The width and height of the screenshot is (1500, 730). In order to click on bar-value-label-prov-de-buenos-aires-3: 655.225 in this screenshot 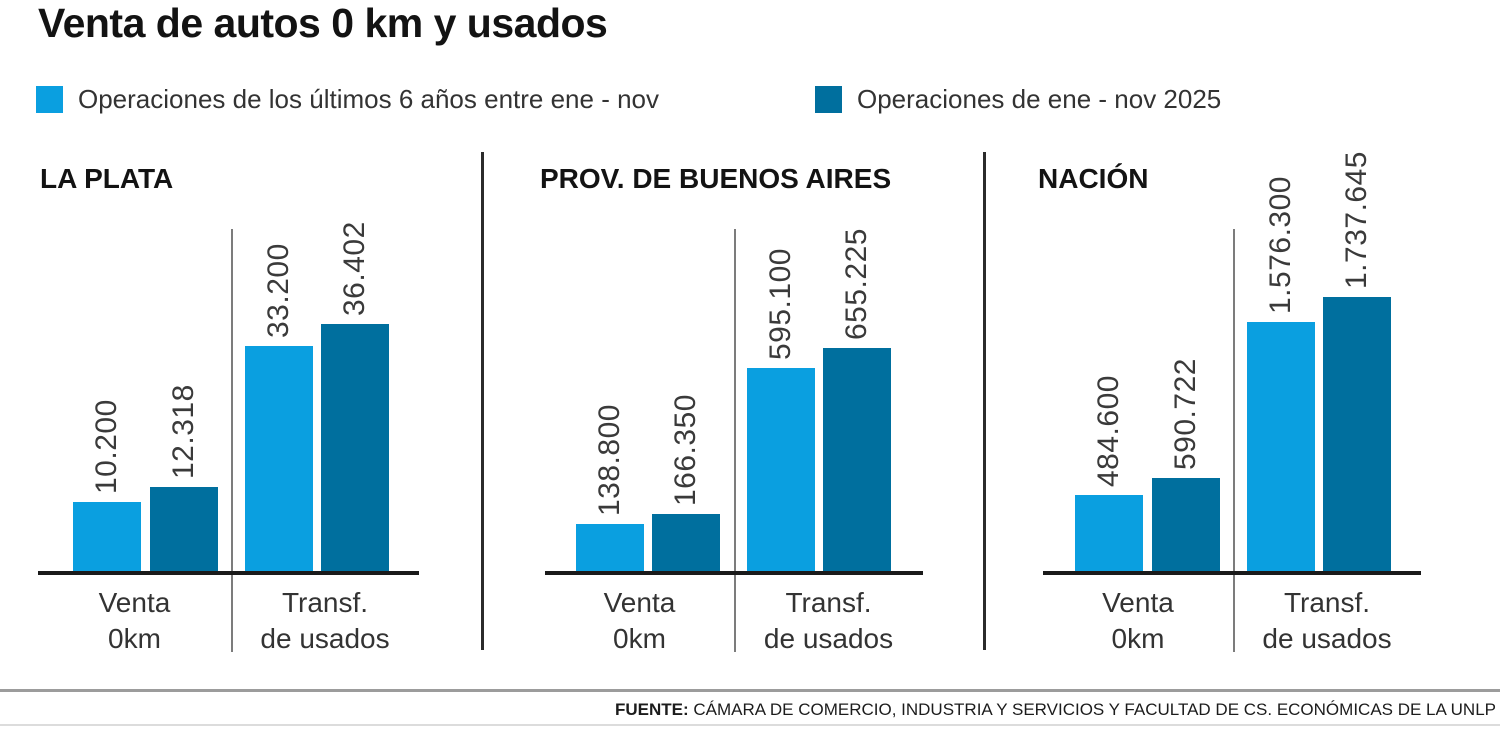, I will do `click(856, 284)`.